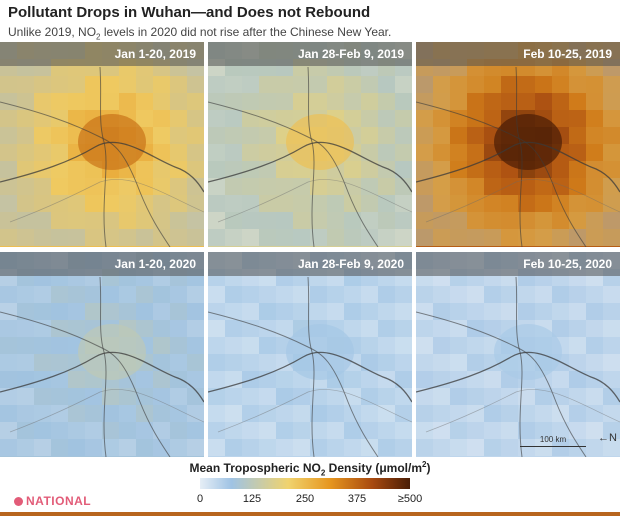 This screenshot has height=516, width=620. Describe the element at coordinates (310, 354) in the screenshot. I see `map-panel-5: Jan 28-Feb 9, 2020` at that location.